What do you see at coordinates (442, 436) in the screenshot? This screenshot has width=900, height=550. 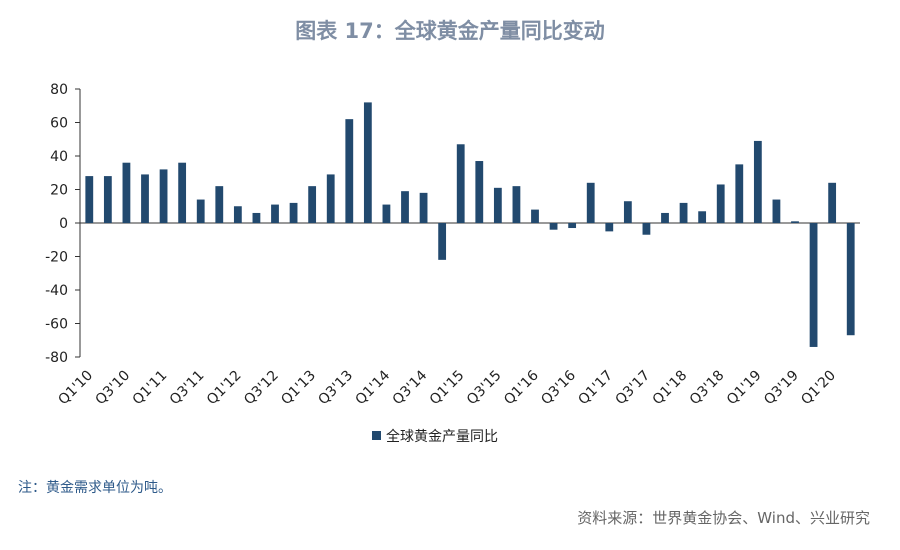 I see `legend-label: 全球黄金产量同比` at bounding box center [442, 436].